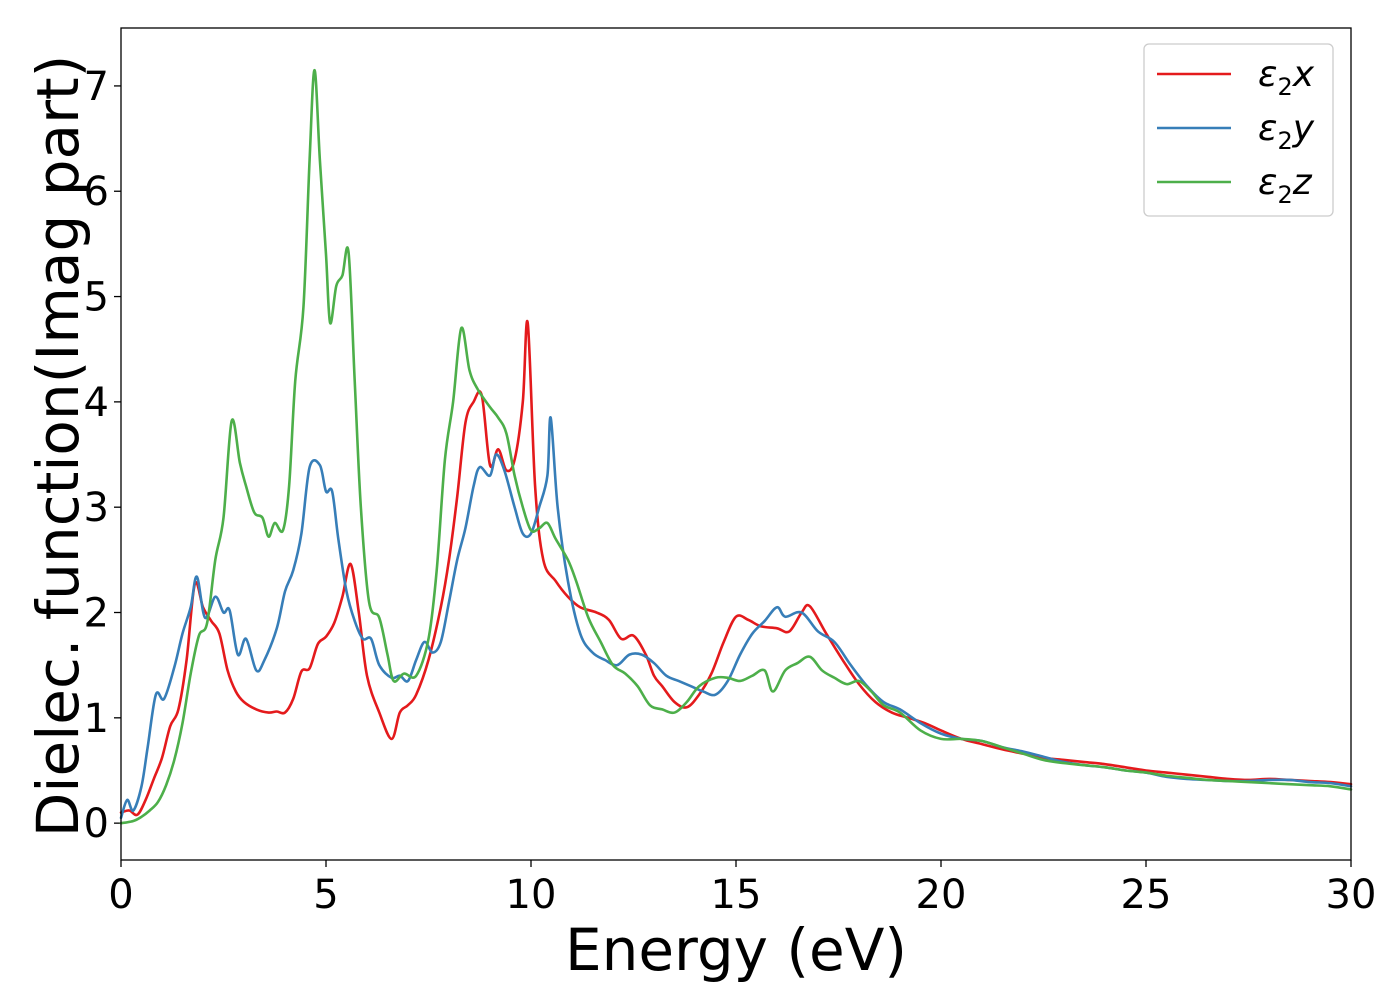  What do you see at coordinates (96, 824) in the screenshot?
I see `y-tick-label: 0` at bounding box center [96, 824].